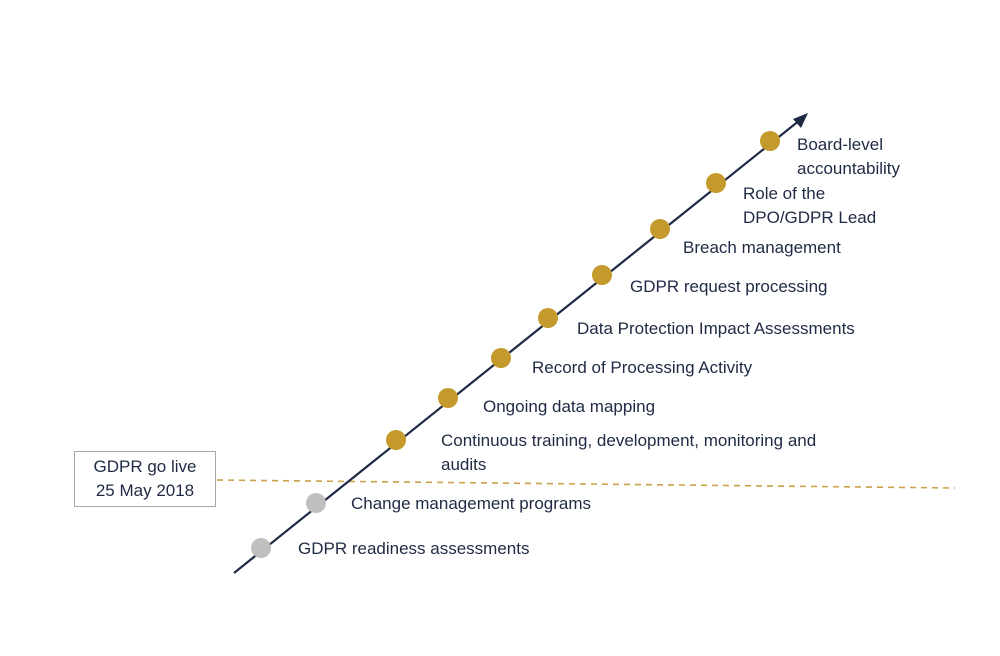 Image resolution: width=1000 pixels, height=656 pixels. Describe the element at coordinates (849, 156) in the screenshot. I see `milestone-label-board-accountability: Board-level accountability` at that location.